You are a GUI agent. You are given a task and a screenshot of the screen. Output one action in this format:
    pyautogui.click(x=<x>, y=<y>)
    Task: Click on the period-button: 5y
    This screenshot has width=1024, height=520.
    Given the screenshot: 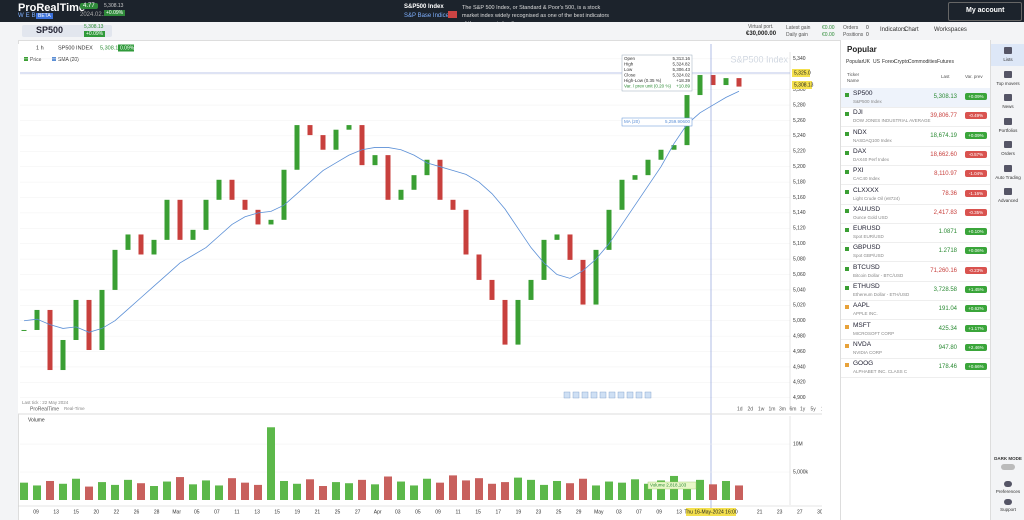 What is the action you would take?
    pyautogui.click(x=814, y=409)
    